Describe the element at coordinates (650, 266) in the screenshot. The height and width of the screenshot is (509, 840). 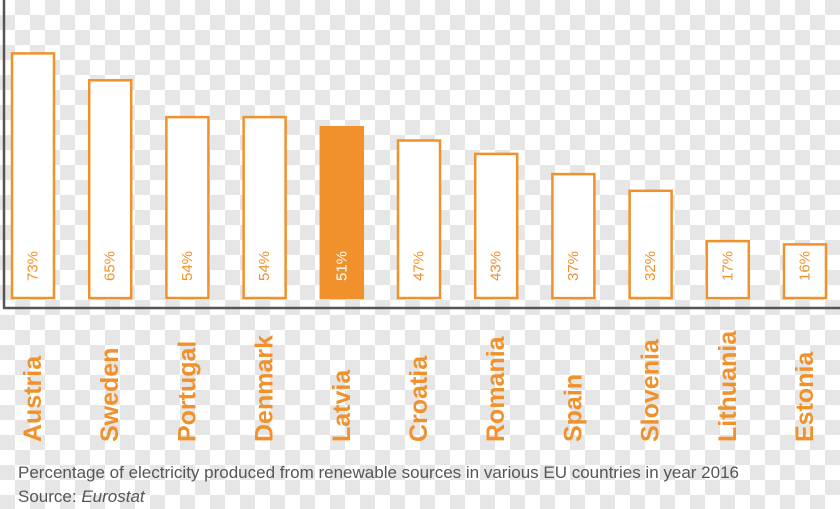
I see `value-label-slovenia: 32%` at that location.